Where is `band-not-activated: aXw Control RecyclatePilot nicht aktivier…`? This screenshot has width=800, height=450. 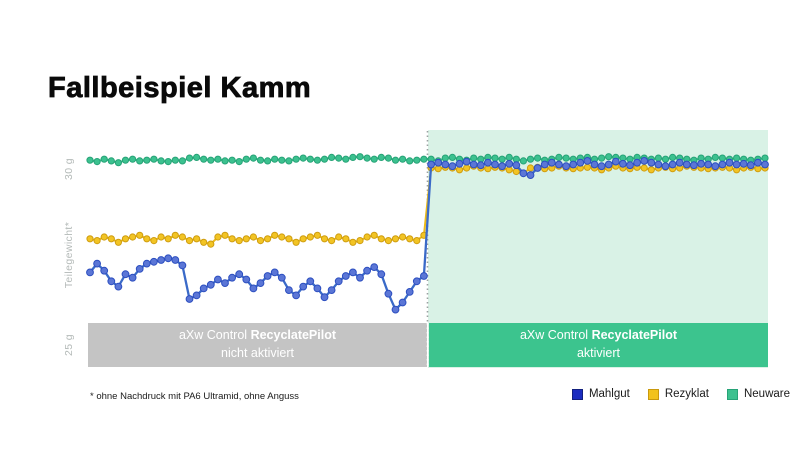 band-not-activated: aXw Control RecyclatePilot nicht aktivier… is located at coordinates (257, 345).